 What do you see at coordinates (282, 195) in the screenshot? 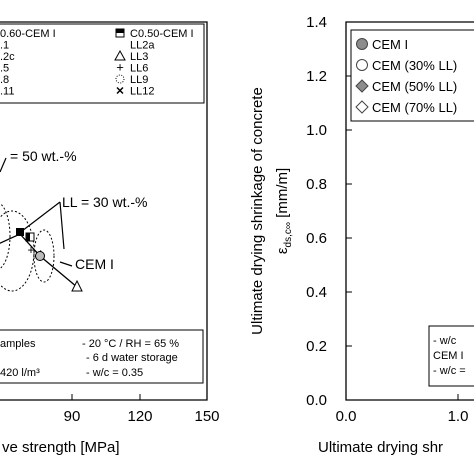
I see `right-y-label-unit: [mm/m]` at bounding box center [282, 195].